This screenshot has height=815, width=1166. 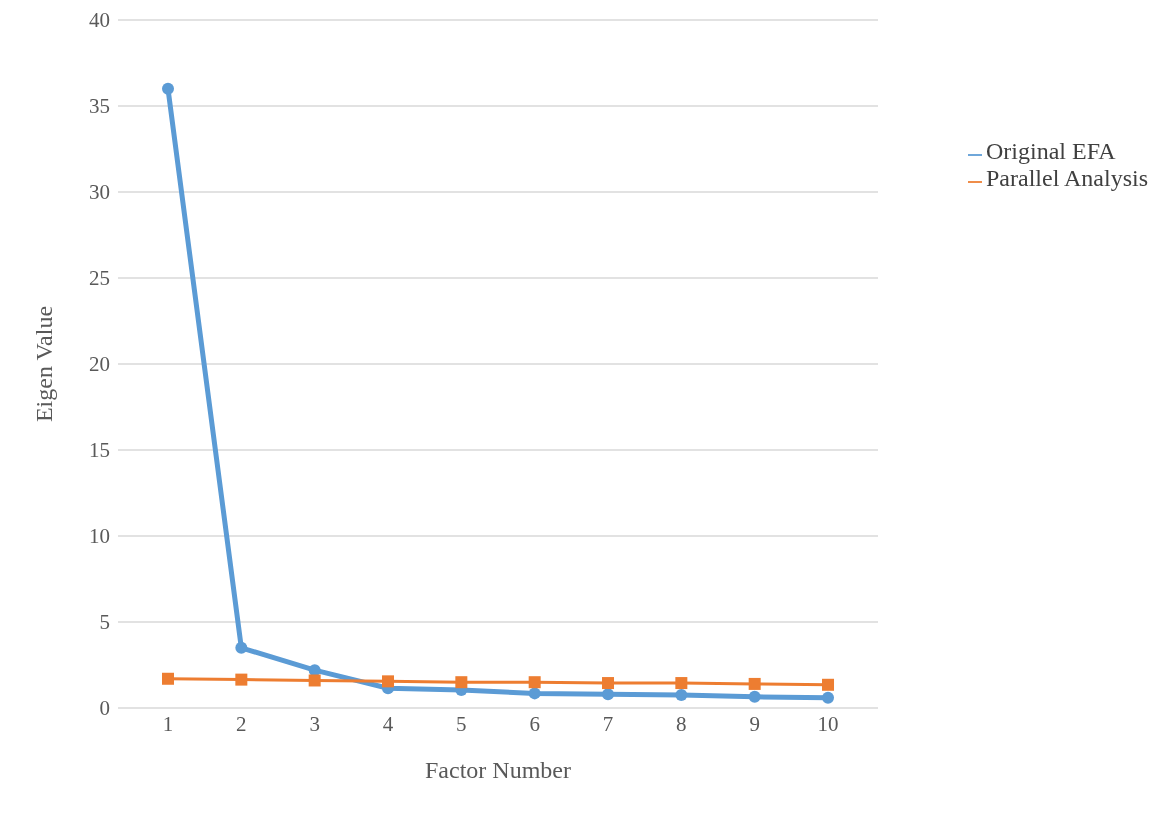 I want to click on x-tick-label: 7, so click(x=608, y=723).